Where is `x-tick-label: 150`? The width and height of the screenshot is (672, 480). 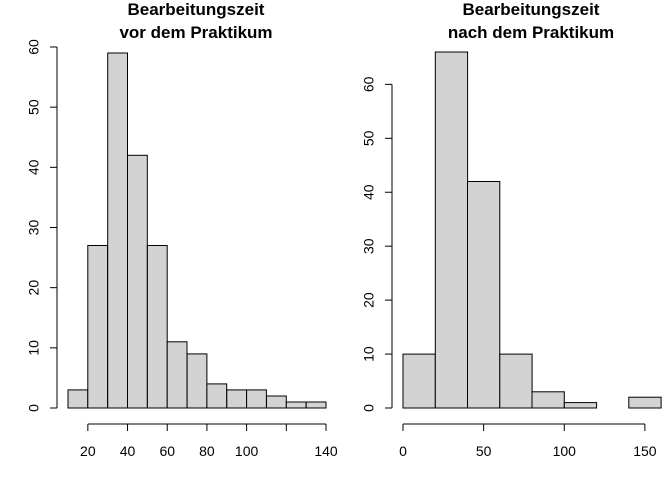
x-tick-label: 150 is located at coordinates (645, 451).